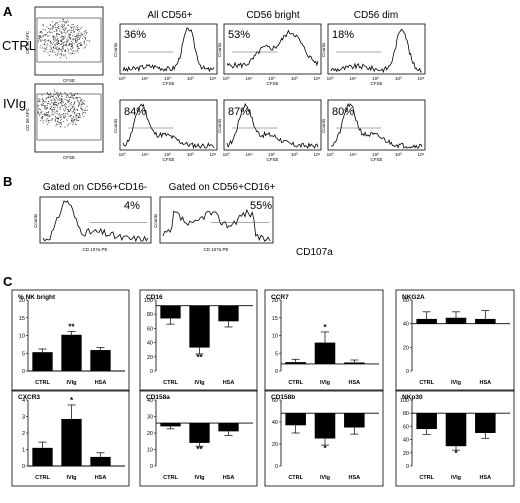  Describe the element at coordinates (412, 397) in the screenshot. I see `chart-title: NKp30` at that location.